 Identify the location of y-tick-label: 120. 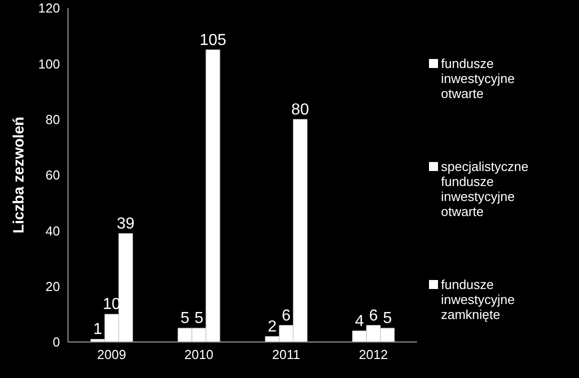
(49, 8).